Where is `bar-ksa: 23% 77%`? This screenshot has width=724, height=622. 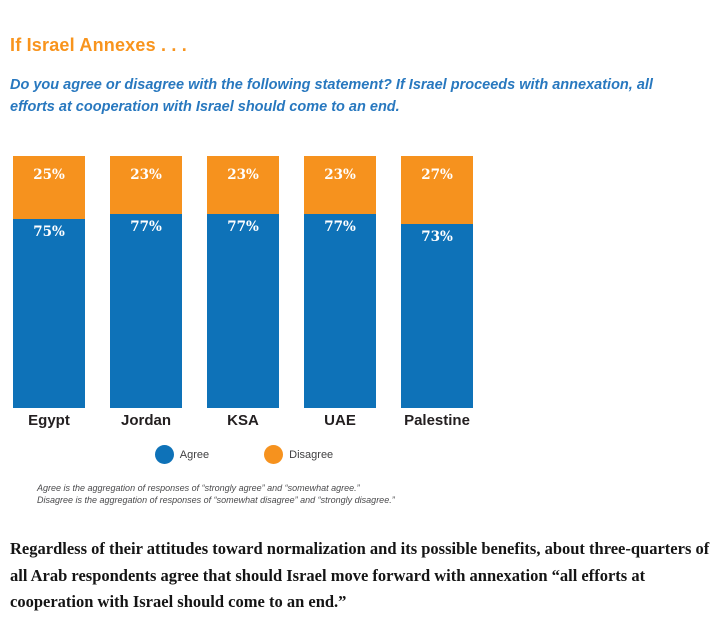 bar-ksa: 23% 77% is located at coordinates (243, 282).